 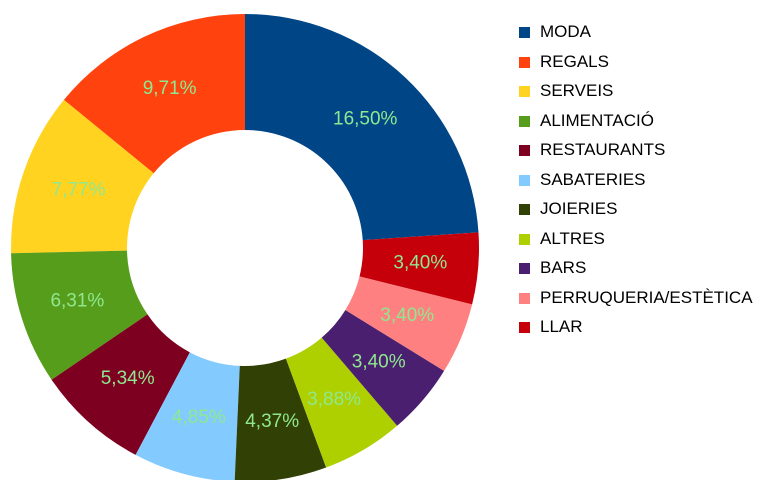 I want to click on legend-label: LLAR, so click(x=561, y=326).